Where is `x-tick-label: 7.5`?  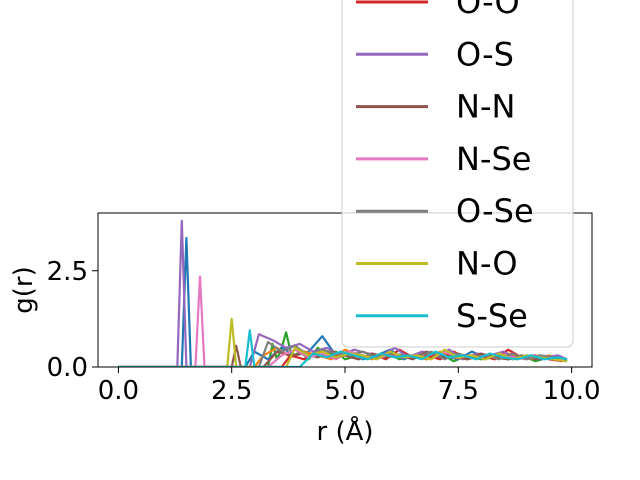
x-tick-label: 7.5 is located at coordinates (458, 391).